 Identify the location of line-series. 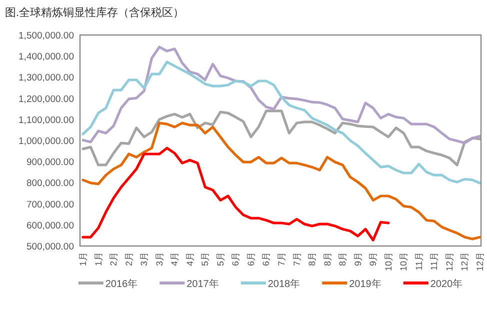
(282, 138).